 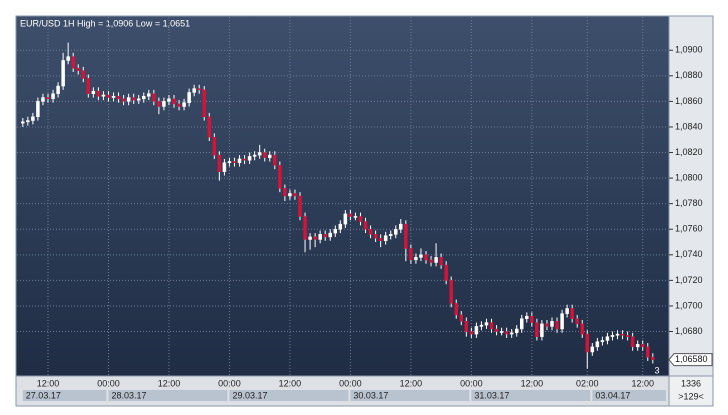 I want to click on x-tick-label: 02:00, so click(x=587, y=383).